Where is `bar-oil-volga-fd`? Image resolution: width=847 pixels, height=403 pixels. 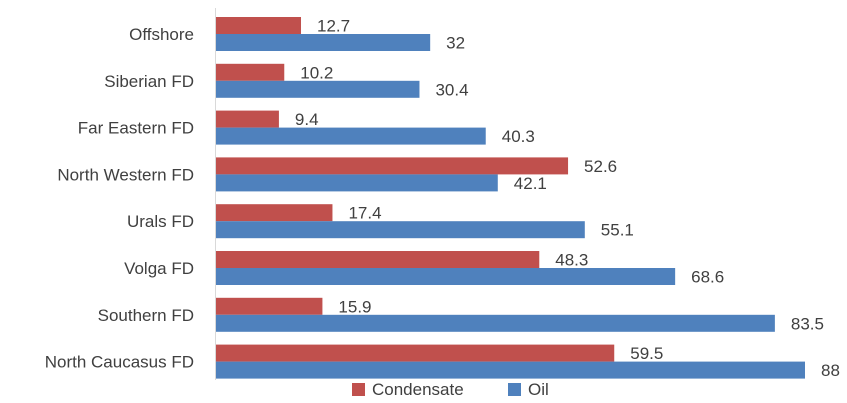 bar-oil-volga-fd is located at coordinates (446, 276).